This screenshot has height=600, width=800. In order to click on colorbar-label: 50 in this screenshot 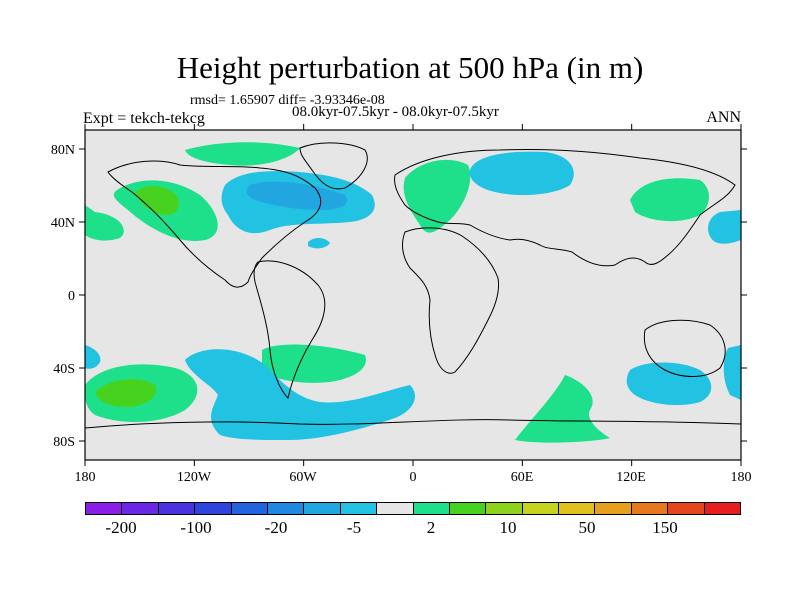, I will do `click(587, 527)`.